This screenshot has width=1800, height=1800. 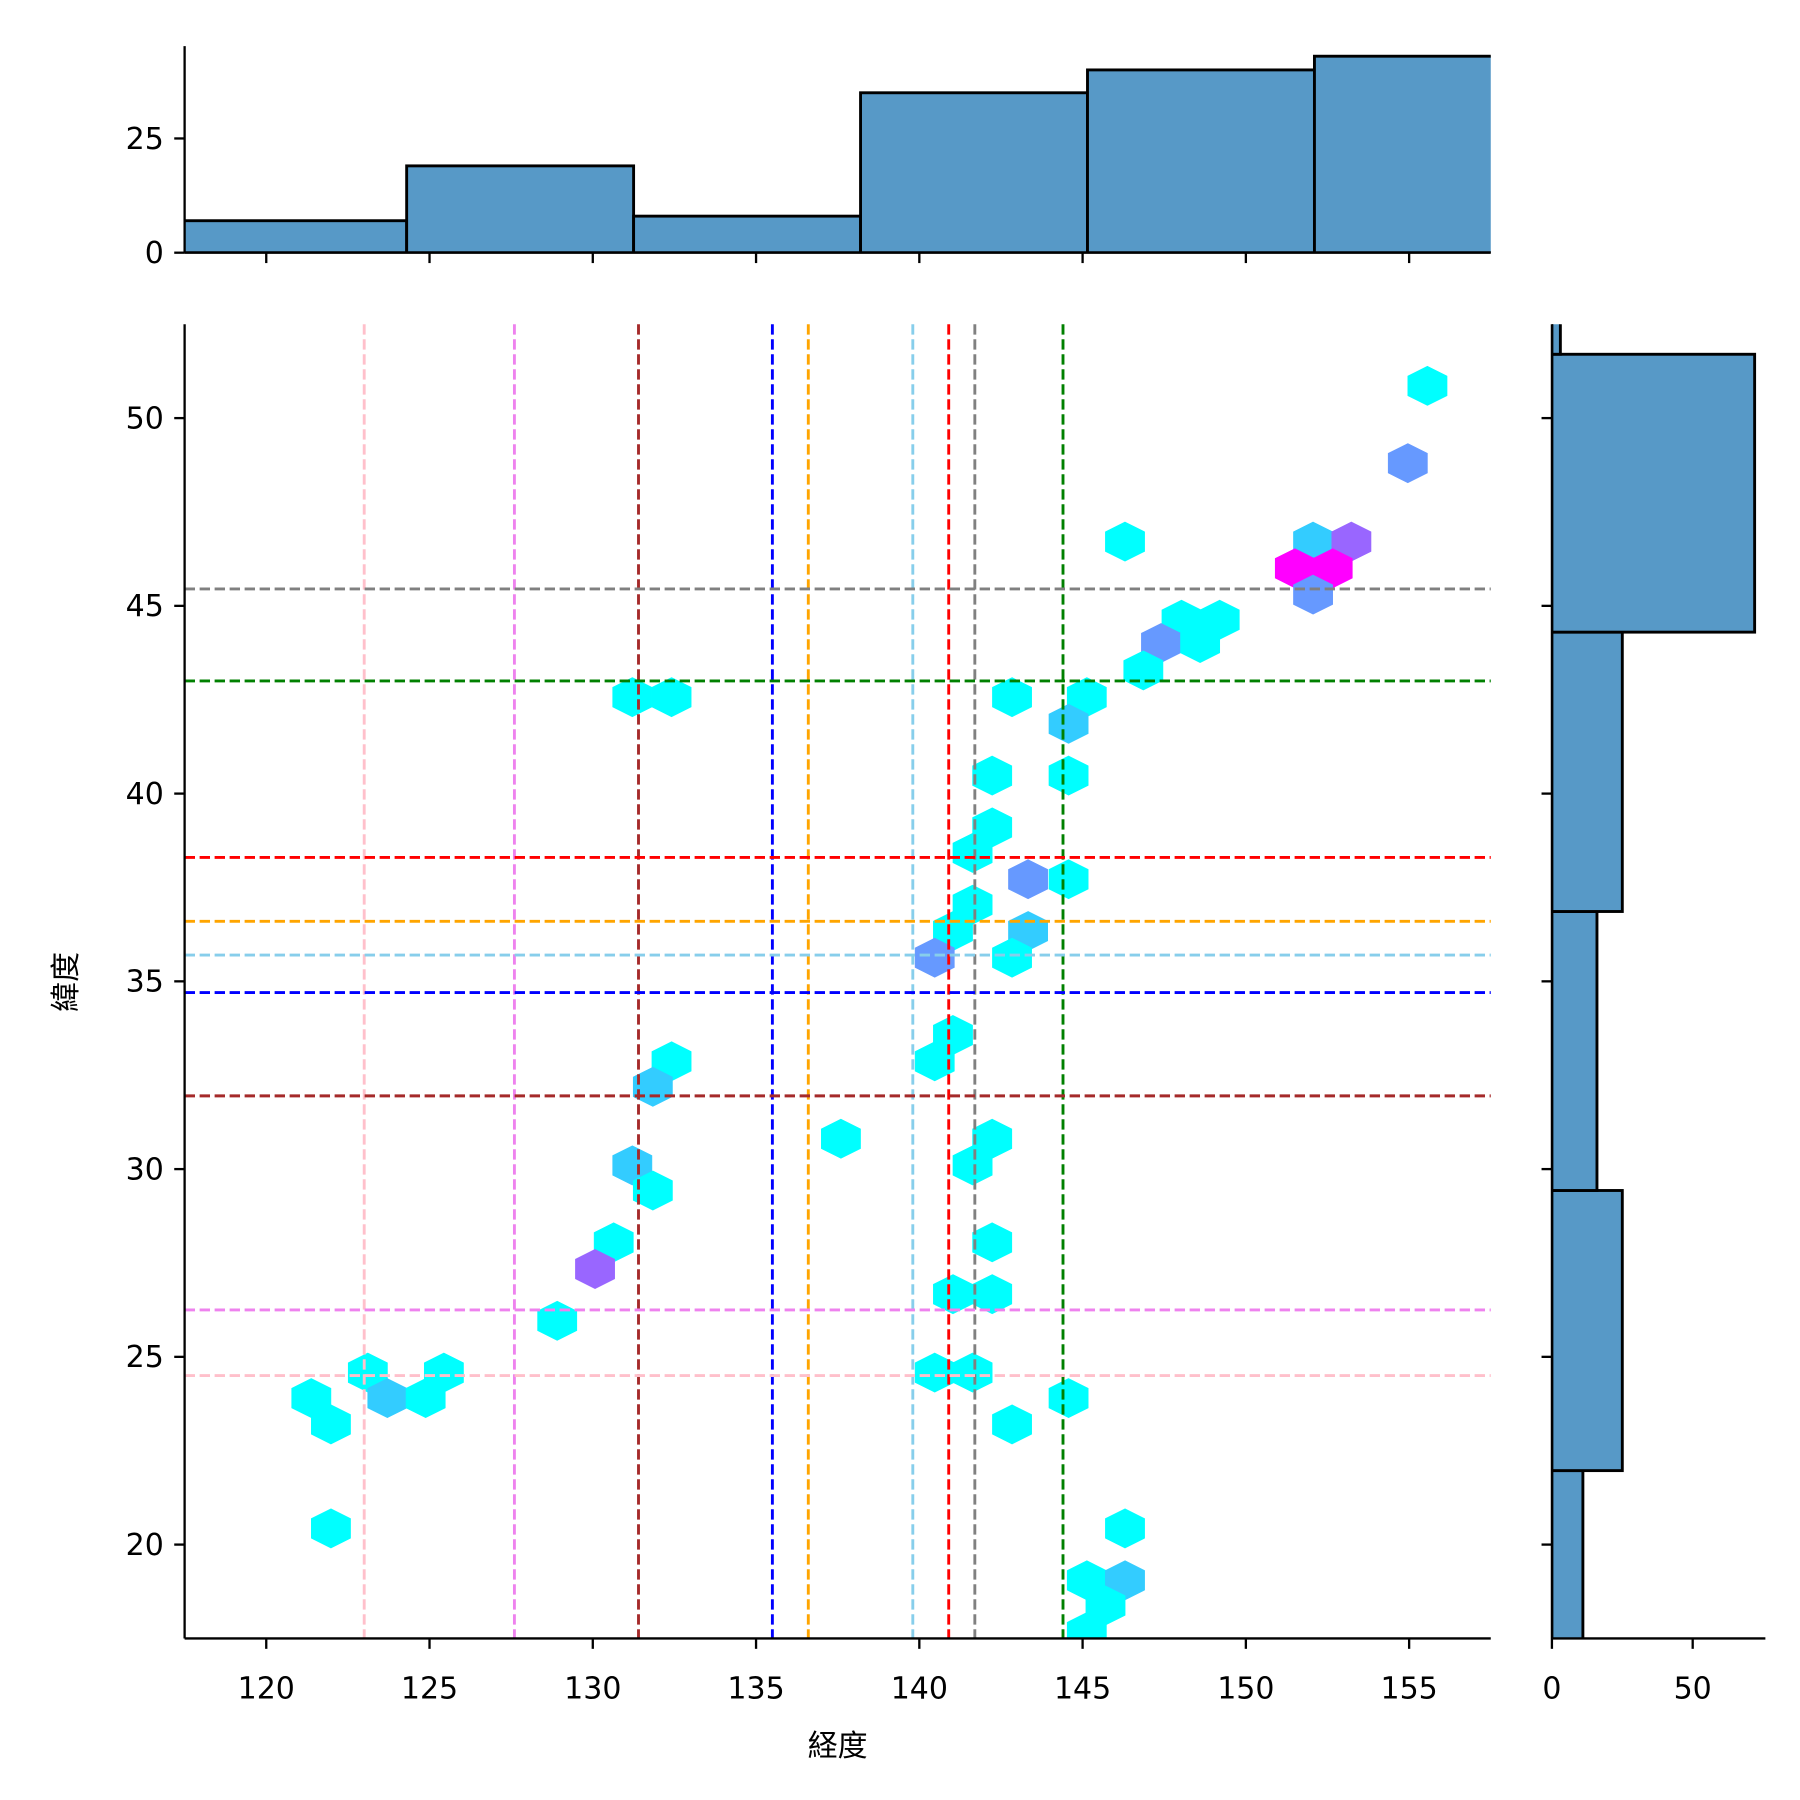 I want to click on y-tick-label: 50, so click(x=145, y=418).